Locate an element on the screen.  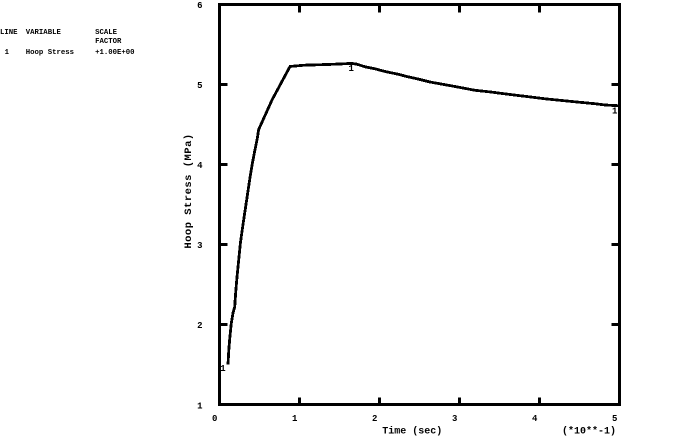
svg-text: +1.00E+00 is located at coordinates (114, 53).